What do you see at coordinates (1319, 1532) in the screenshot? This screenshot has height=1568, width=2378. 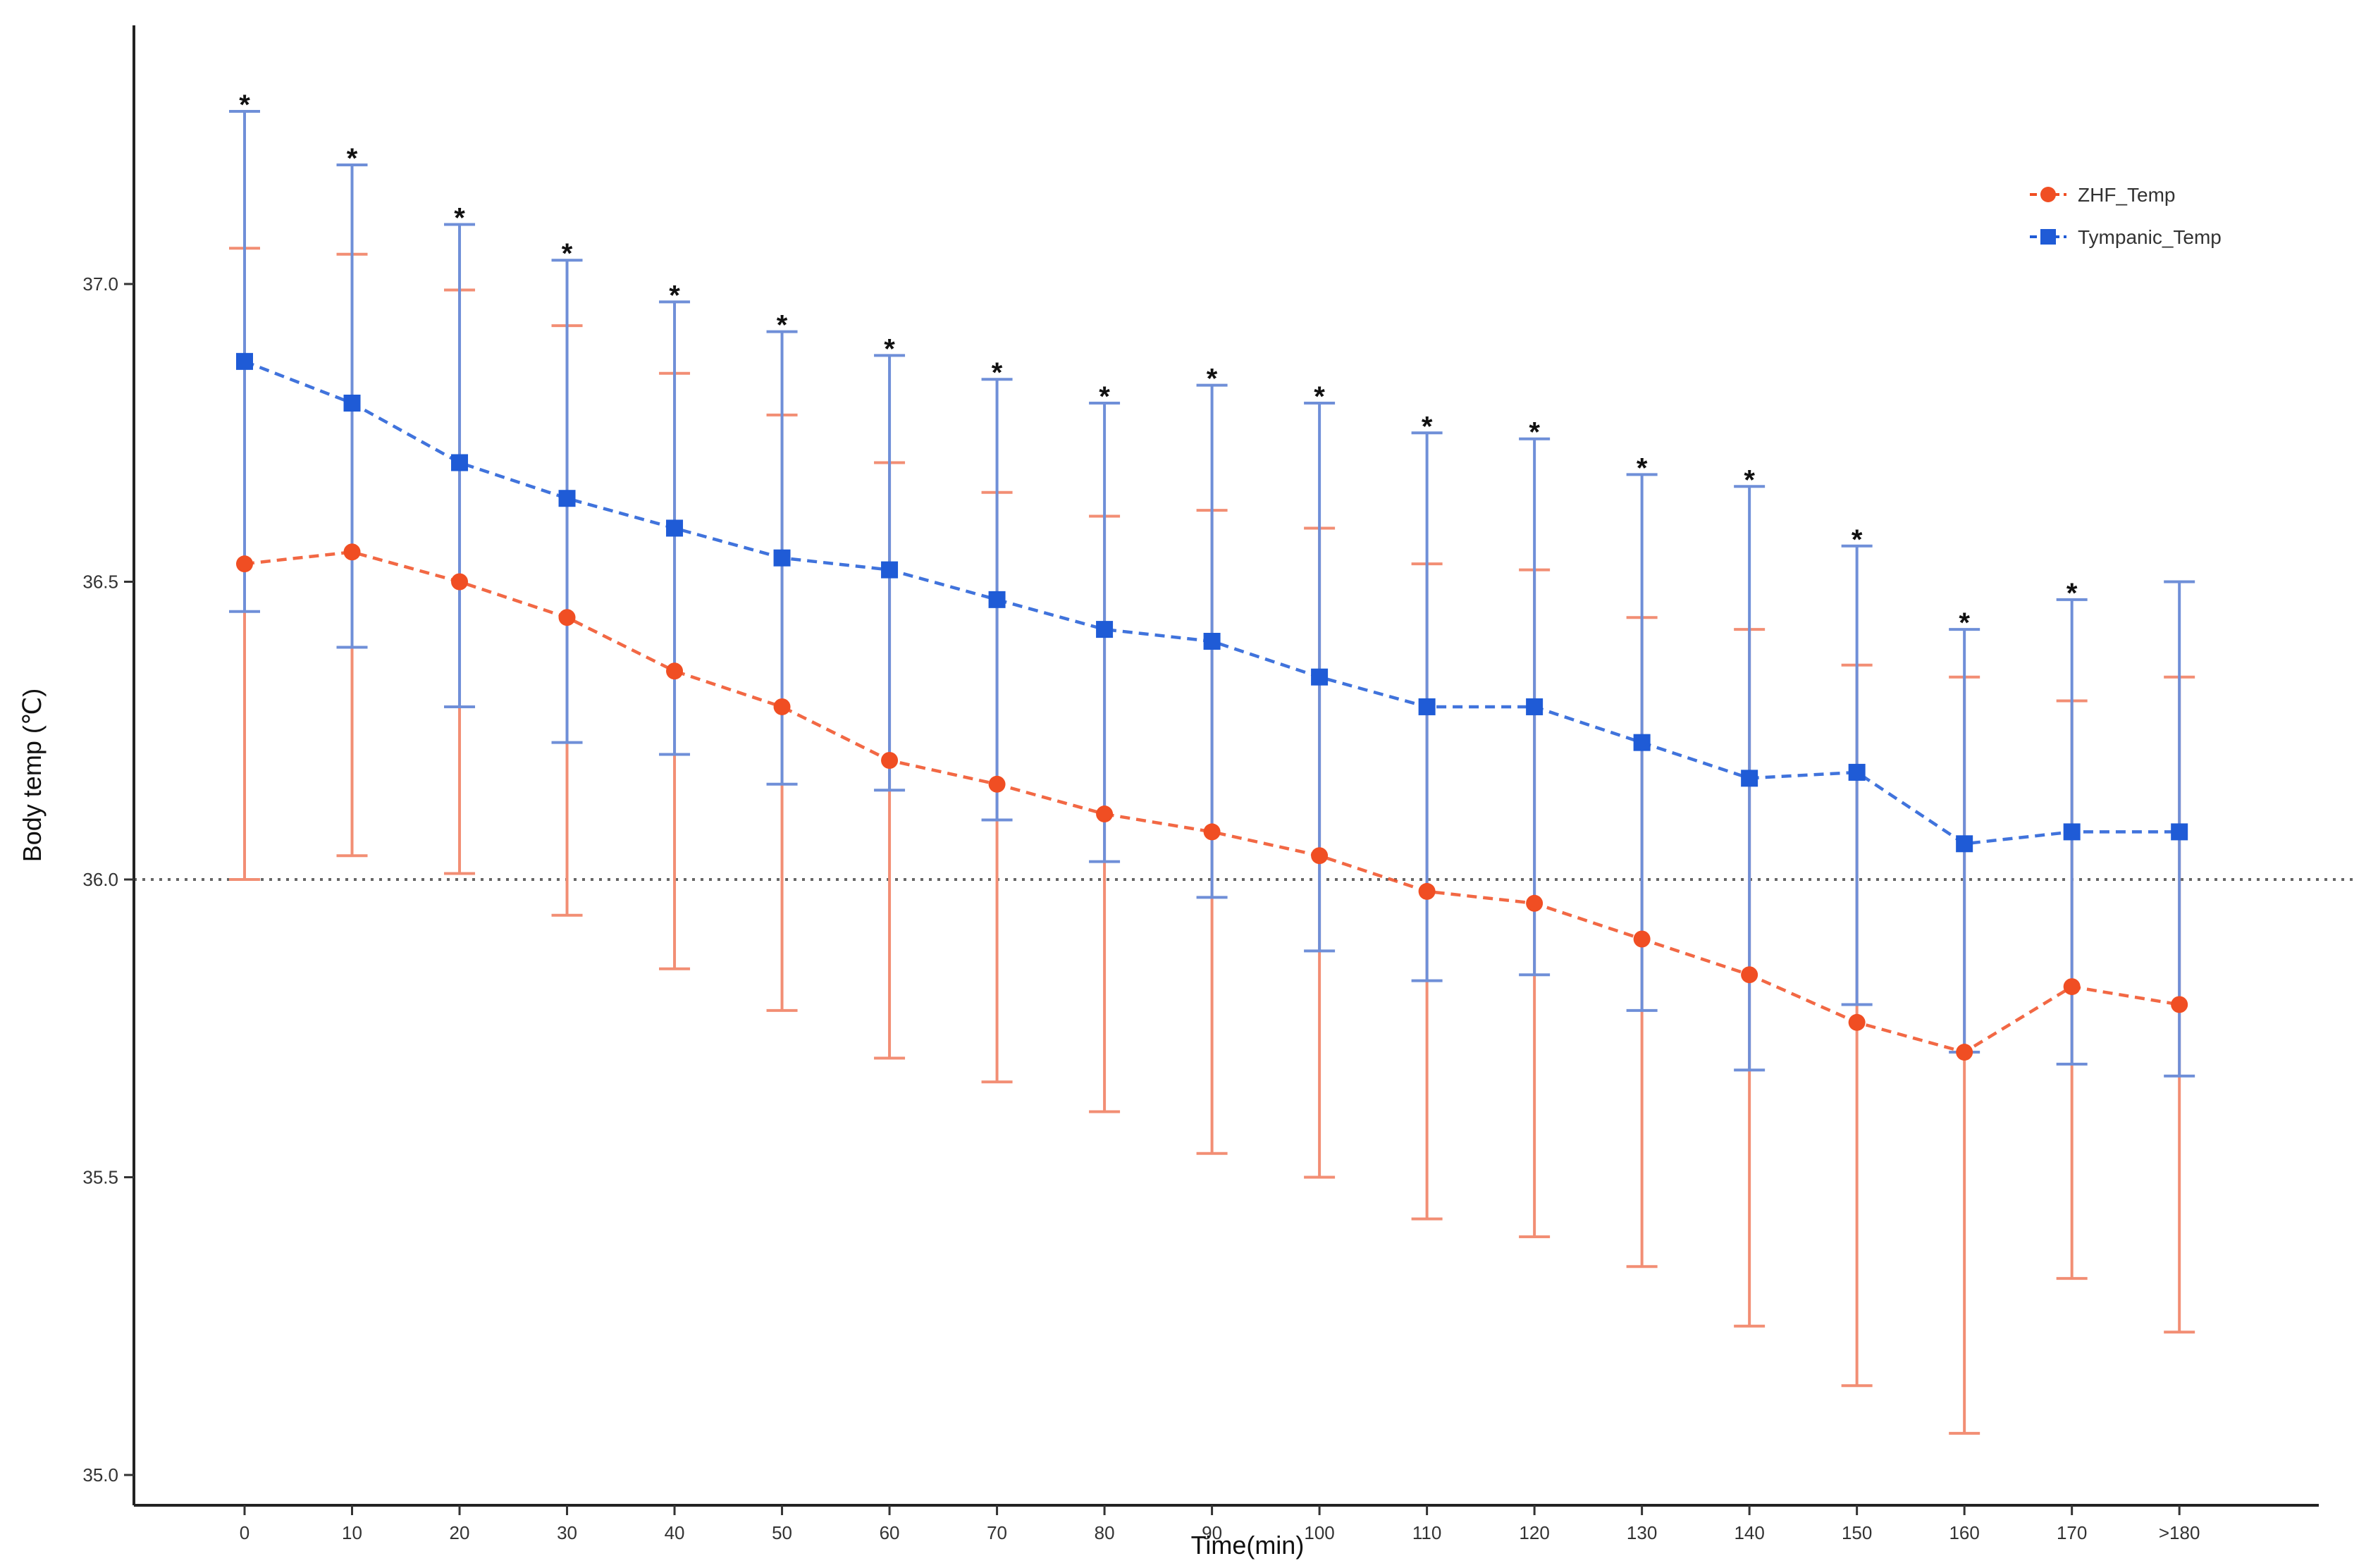 I see `x-tick-label: 100` at bounding box center [1319, 1532].